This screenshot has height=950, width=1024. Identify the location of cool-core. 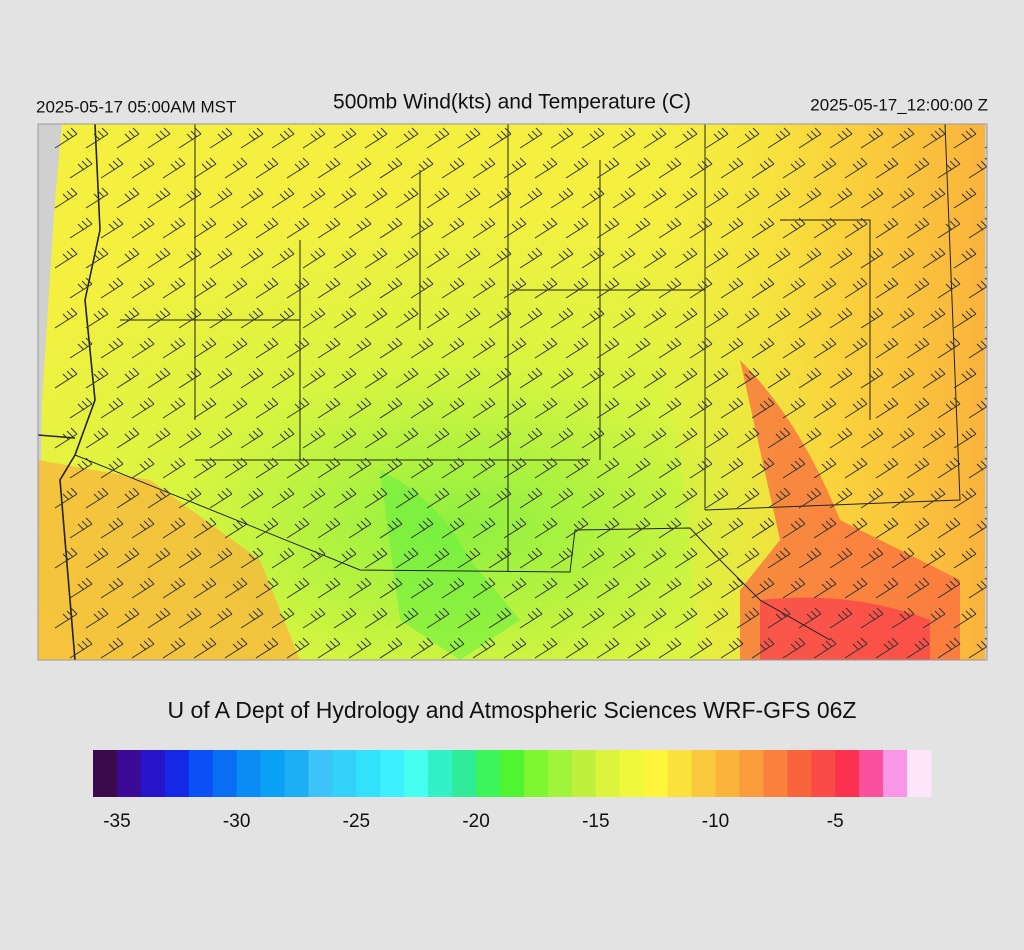
(450, 565).